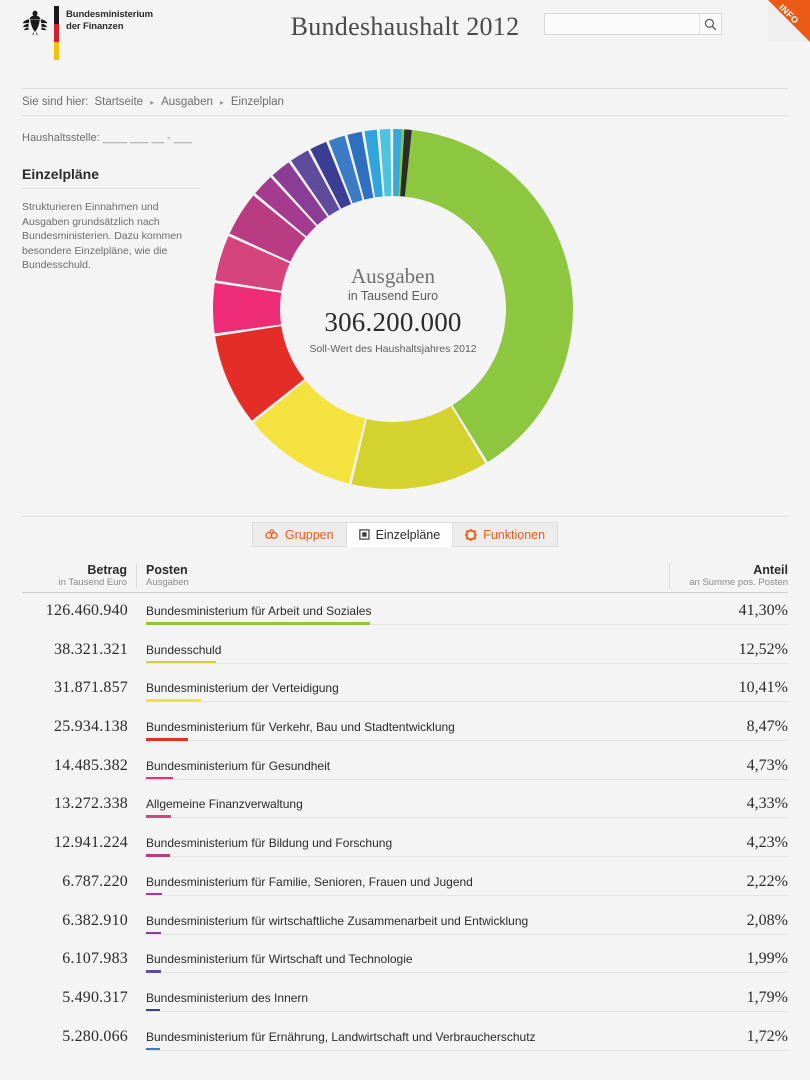 The width and height of the screenshot is (810, 1080). I want to click on info-ribbon-triangle, so click(789, 21).